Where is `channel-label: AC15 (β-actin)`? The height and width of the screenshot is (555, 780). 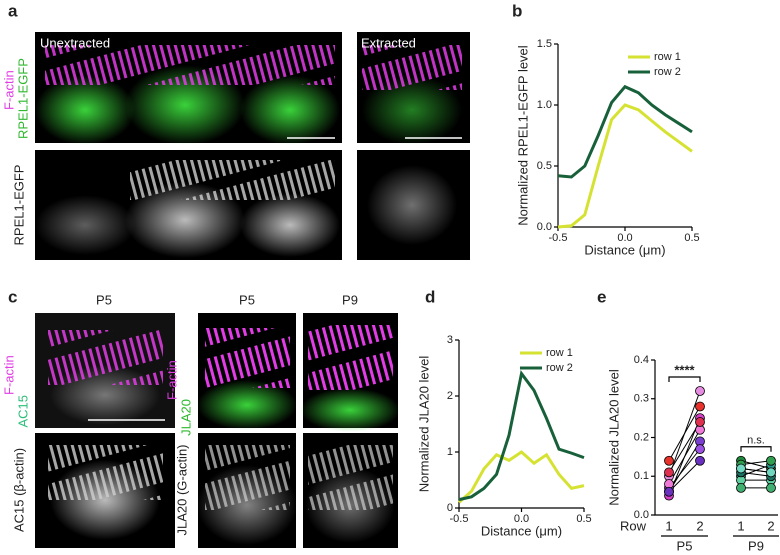 channel-label: AC15 (β-actin) is located at coordinates (18, 490).